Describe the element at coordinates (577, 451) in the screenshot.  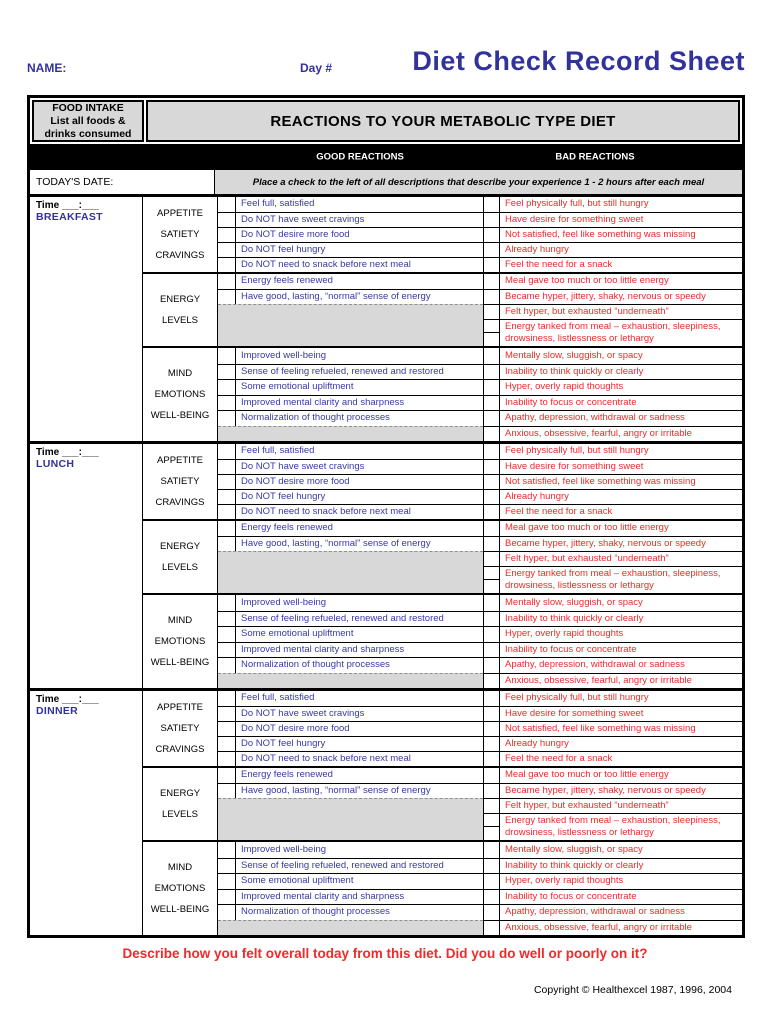
I see `bad-reaction-text: Feel physically full, but still hungry` at that location.